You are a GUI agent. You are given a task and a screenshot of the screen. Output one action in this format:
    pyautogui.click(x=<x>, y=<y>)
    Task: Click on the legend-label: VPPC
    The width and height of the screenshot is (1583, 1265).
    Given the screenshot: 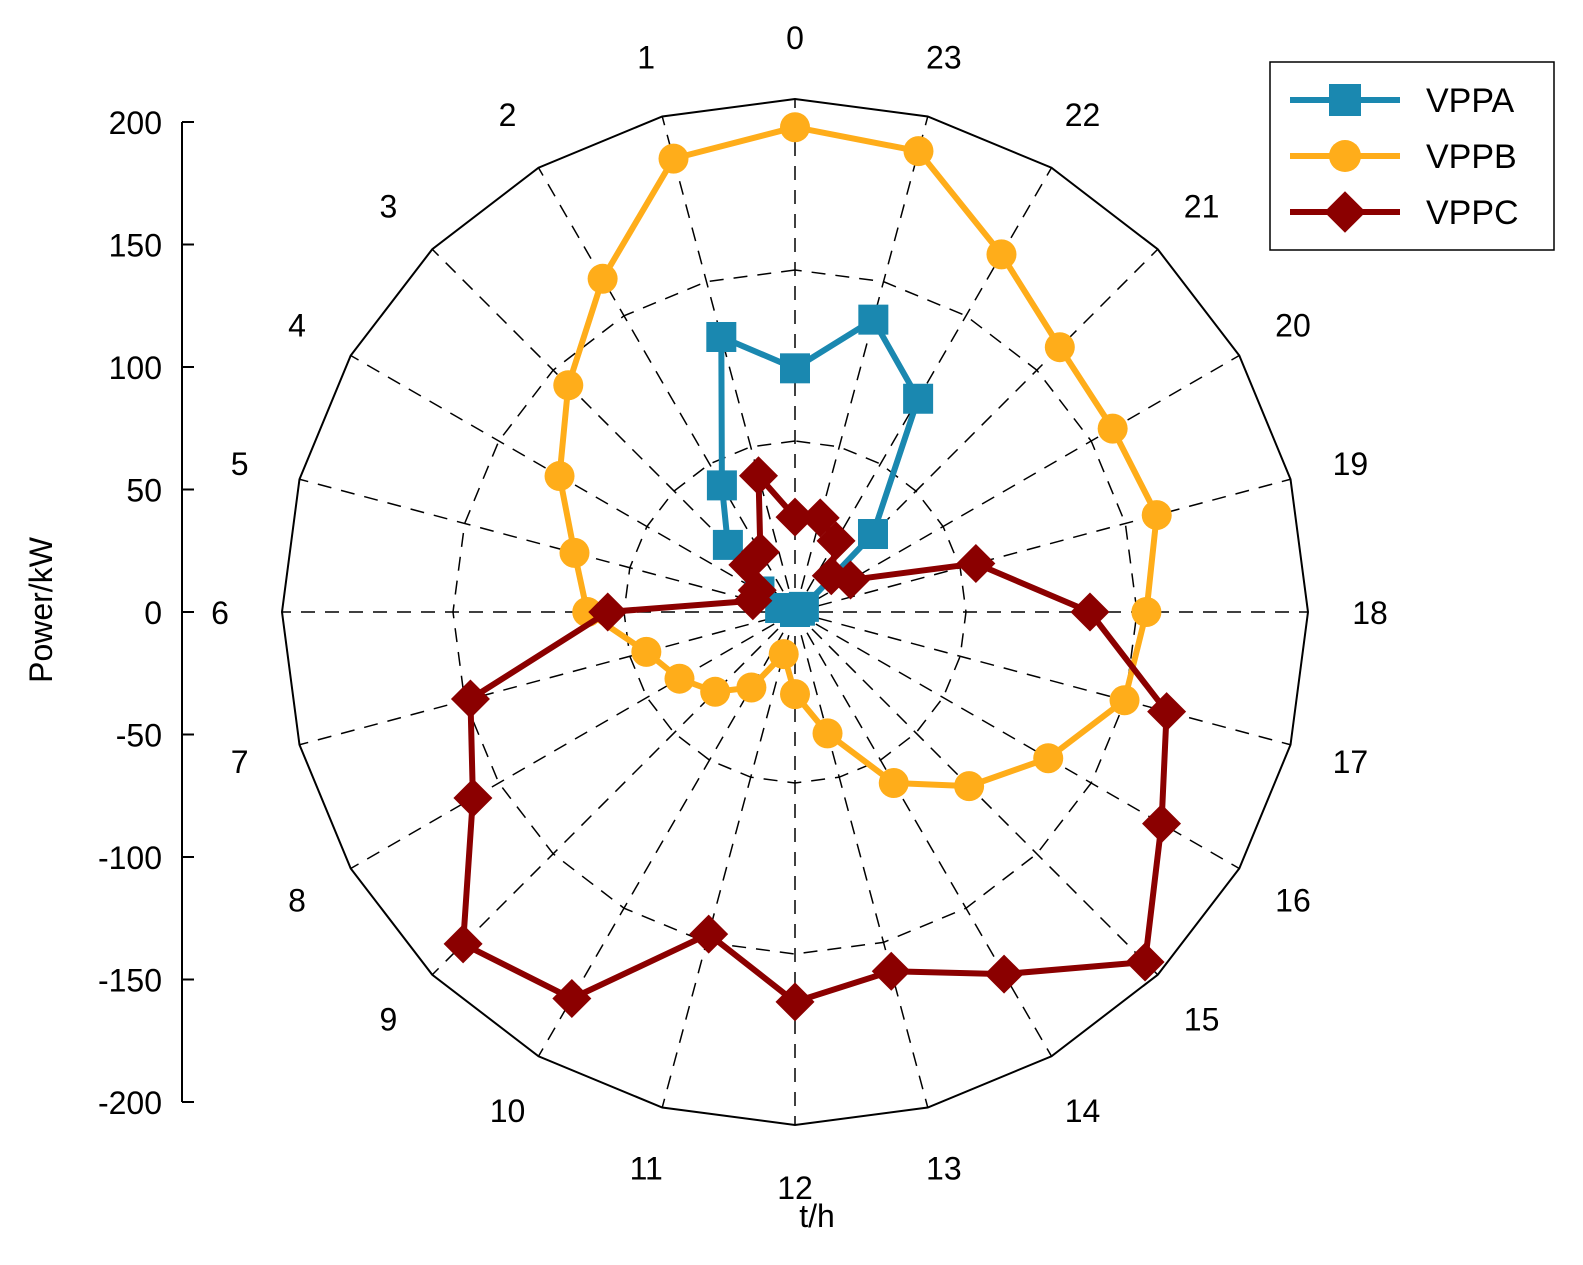 What is the action you would take?
    pyautogui.click(x=1472, y=213)
    